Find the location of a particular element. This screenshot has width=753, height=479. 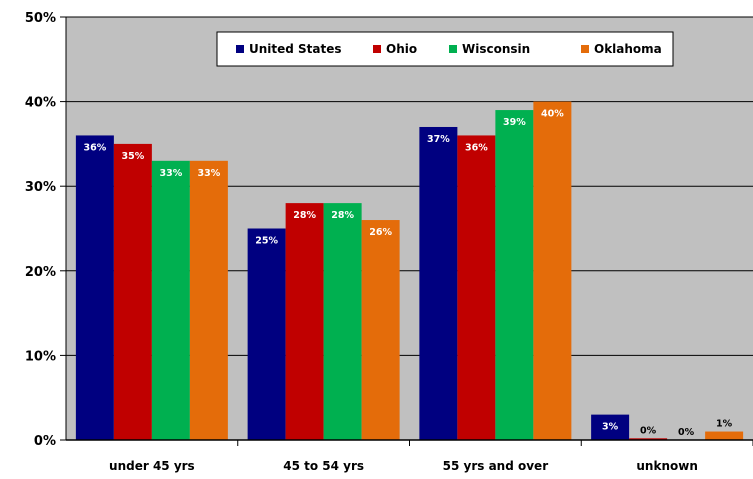

y-tick-label: 10% is located at coordinates (40, 356).